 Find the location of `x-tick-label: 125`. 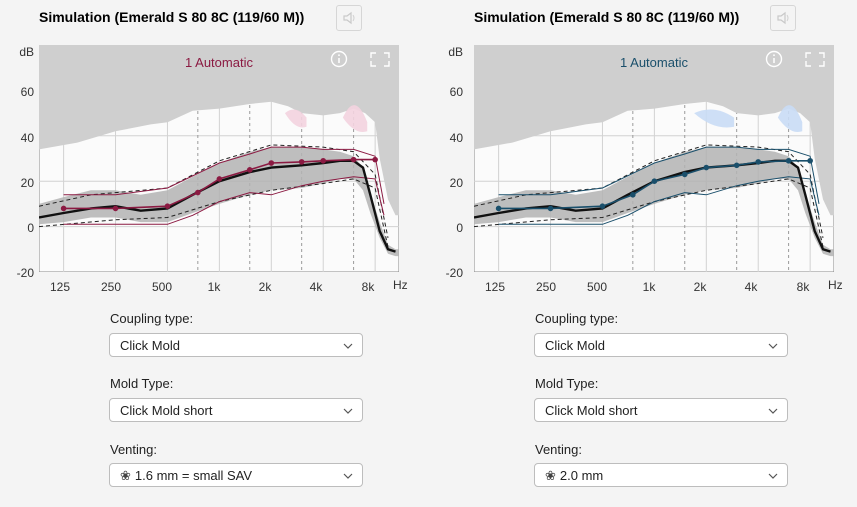

x-tick-label: 125 is located at coordinates (495, 287).